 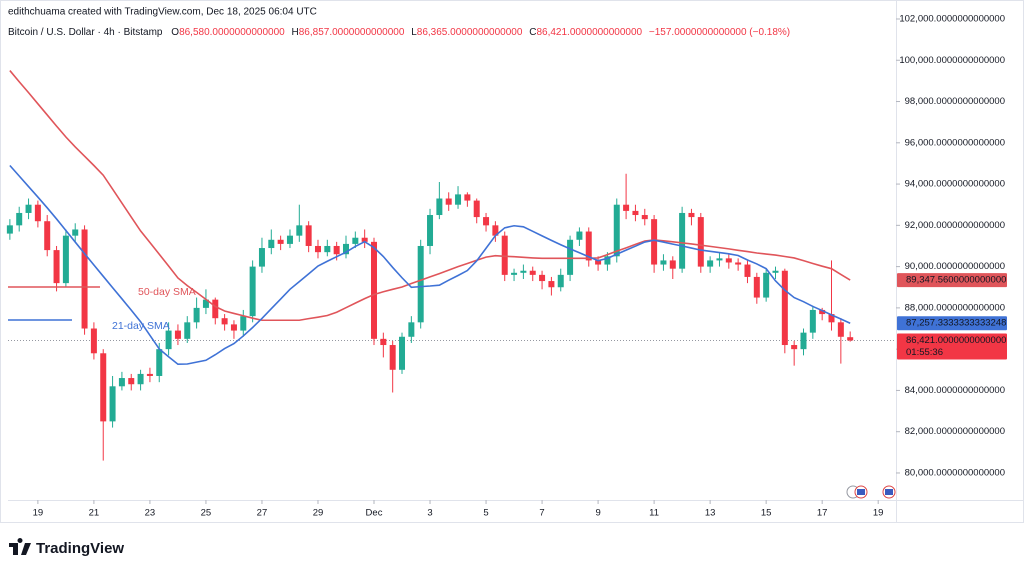 What do you see at coordinates (719, 32) in the screenshot?
I see `change: −157.0000000000000 (−0.18%)` at bounding box center [719, 32].